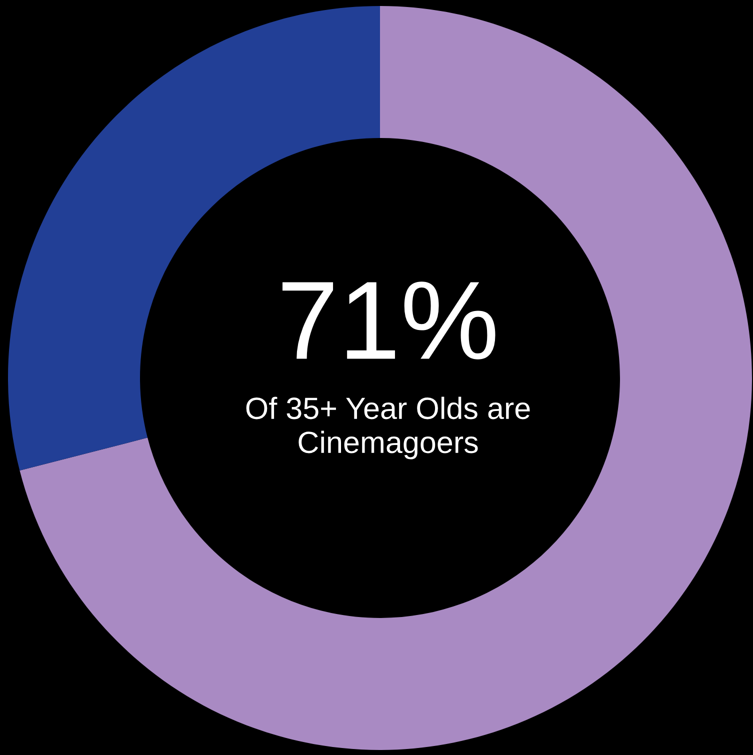 Image resolution: width=753 pixels, height=755 pixels. I want to click on text: 71%, so click(389, 321).